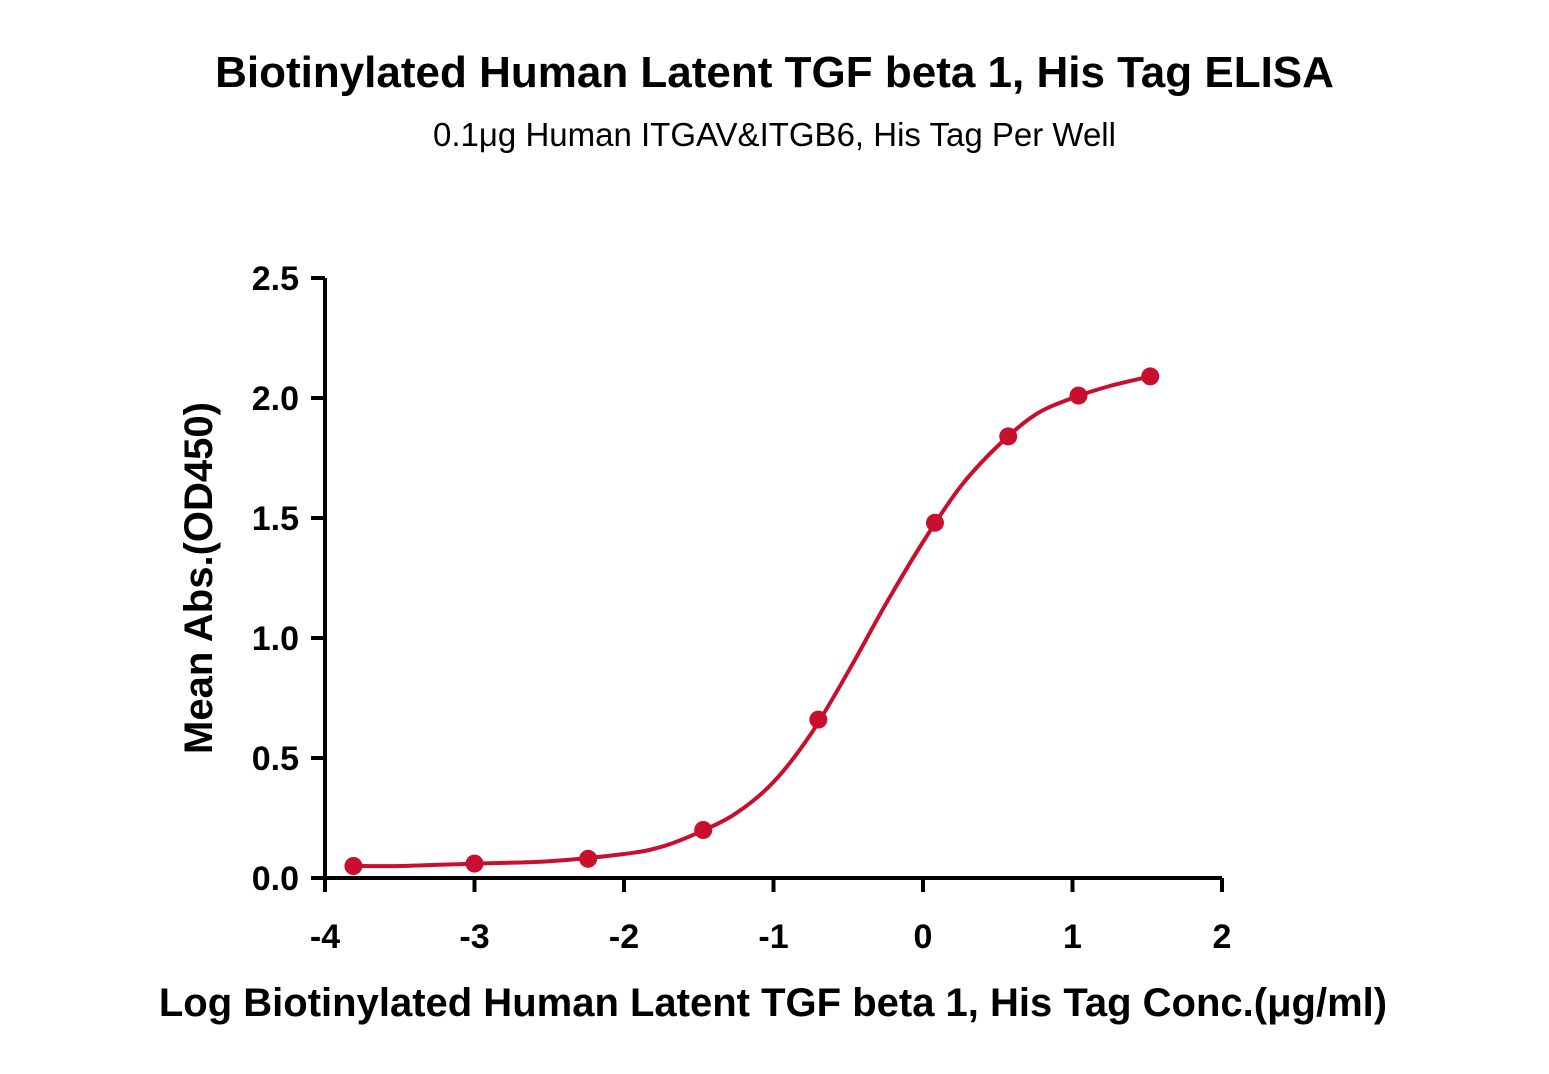  Describe the element at coordinates (624, 937) in the screenshot. I see `x-tick-label: -2` at that location.